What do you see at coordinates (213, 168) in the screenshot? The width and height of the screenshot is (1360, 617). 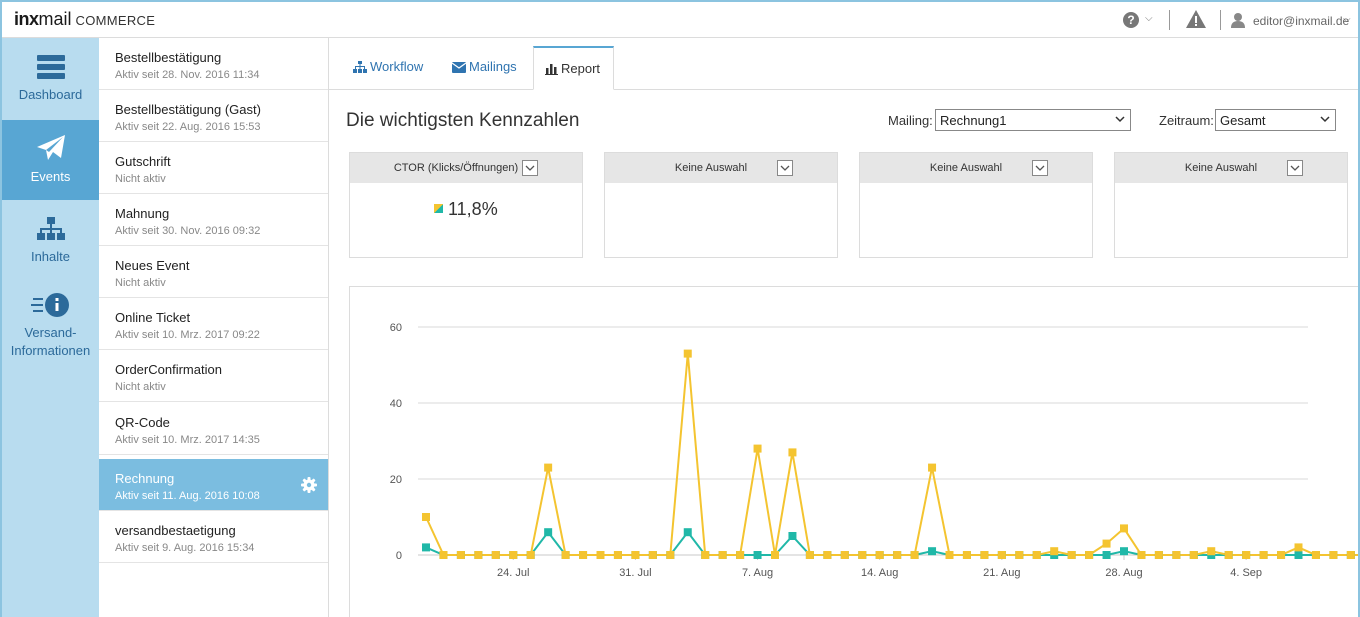 I see `list-item: Gutschrift Nicht aktiv` at bounding box center [213, 168].